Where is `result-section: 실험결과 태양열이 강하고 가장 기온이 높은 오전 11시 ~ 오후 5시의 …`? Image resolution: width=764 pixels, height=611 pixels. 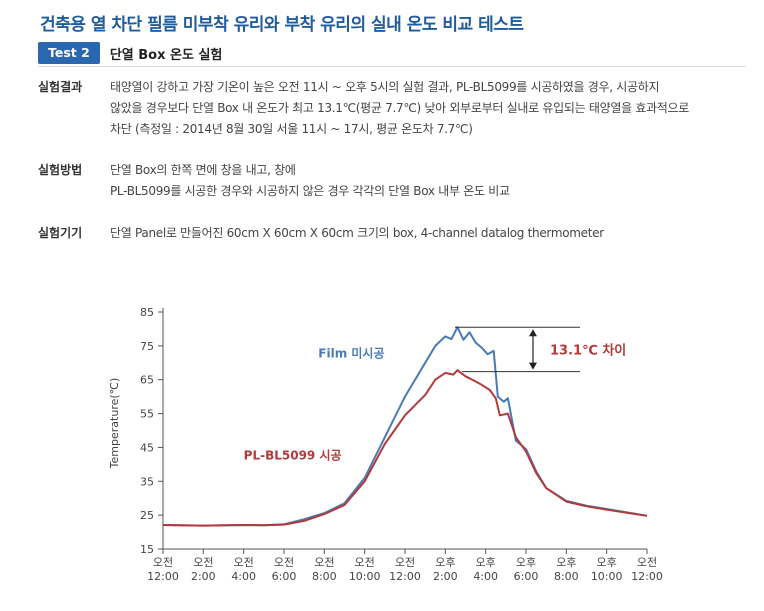
result-section: 실험결과 태양열이 강하고 가장 기온이 높은 오전 11시 ~ 오후 5시의 … is located at coordinates (363, 108).